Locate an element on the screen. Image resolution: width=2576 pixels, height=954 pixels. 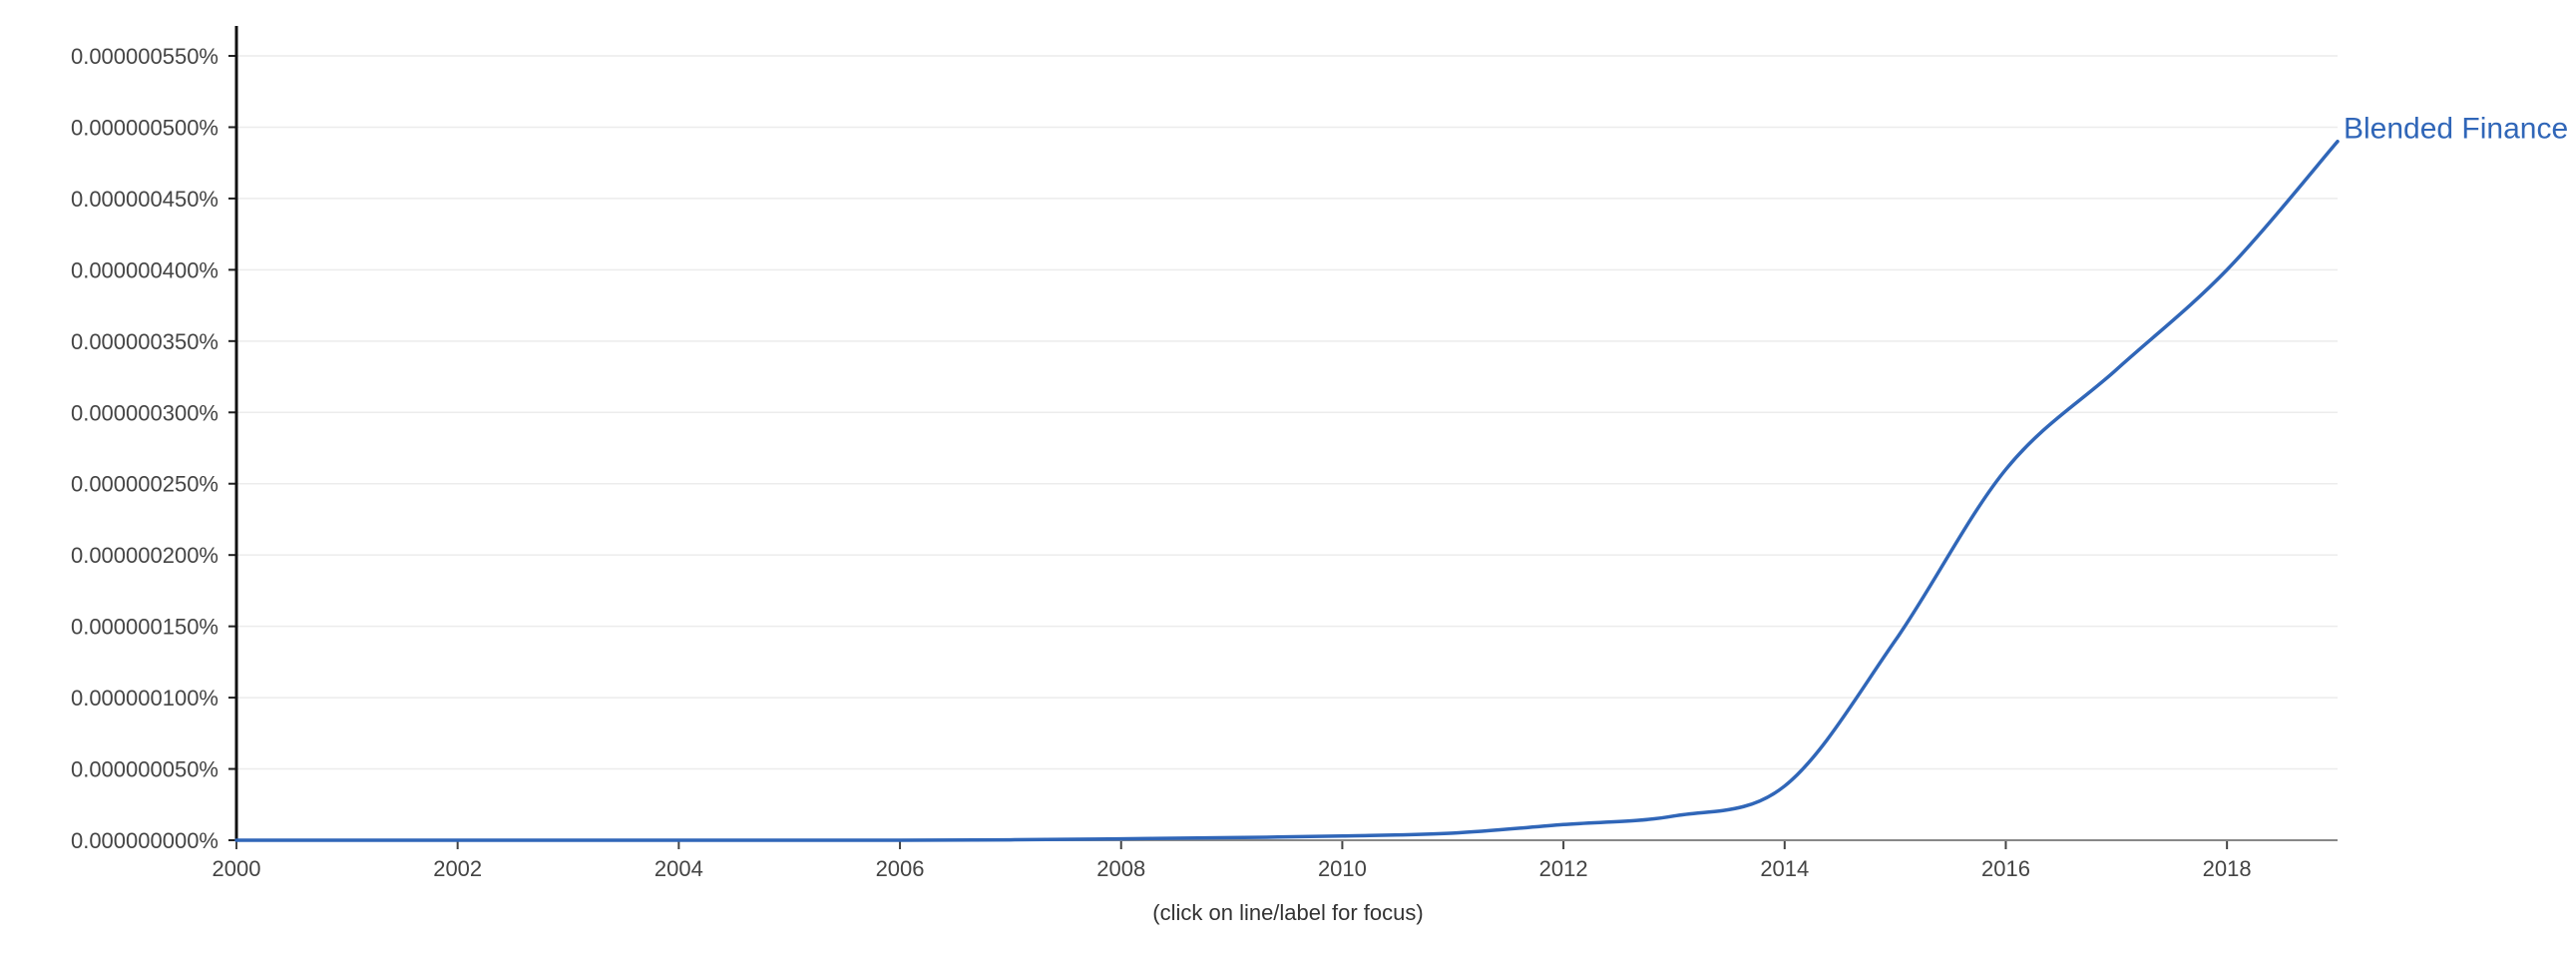
x-tick-label: 2000 is located at coordinates (237, 868).